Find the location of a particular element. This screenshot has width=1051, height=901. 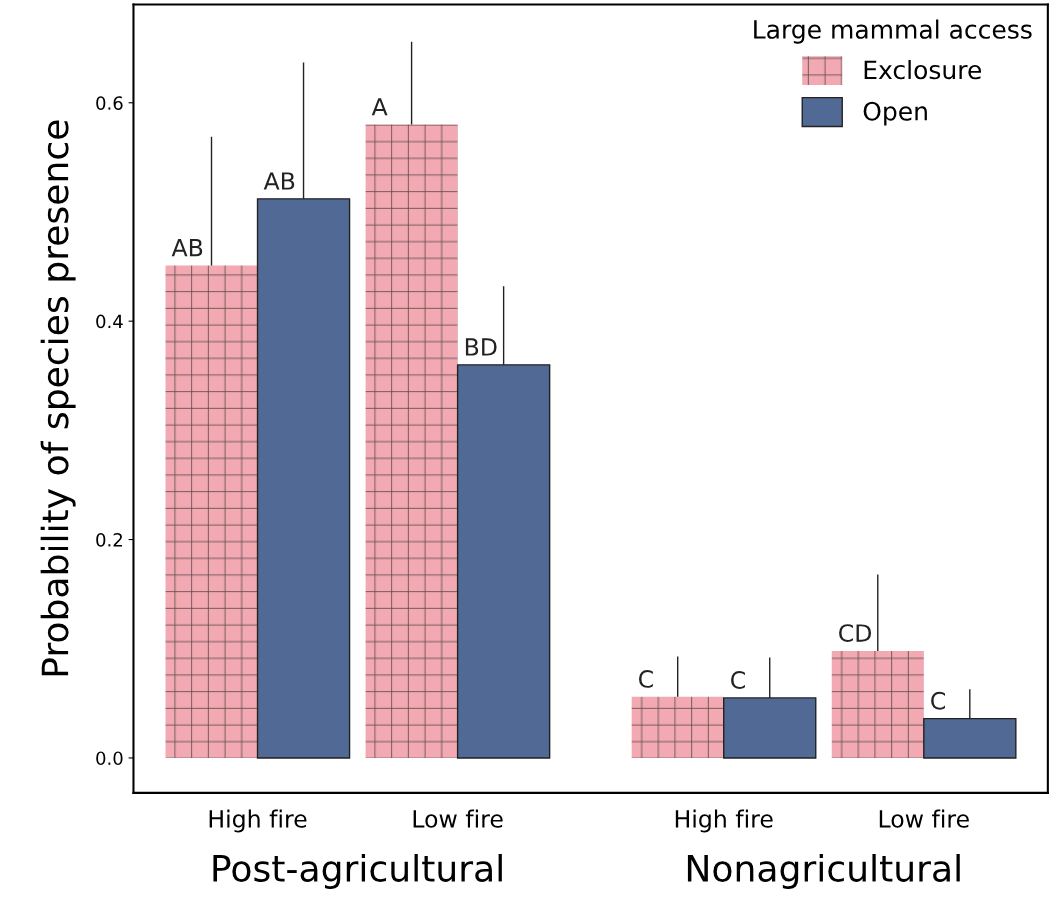

data-label: BD is located at coordinates (481, 347).